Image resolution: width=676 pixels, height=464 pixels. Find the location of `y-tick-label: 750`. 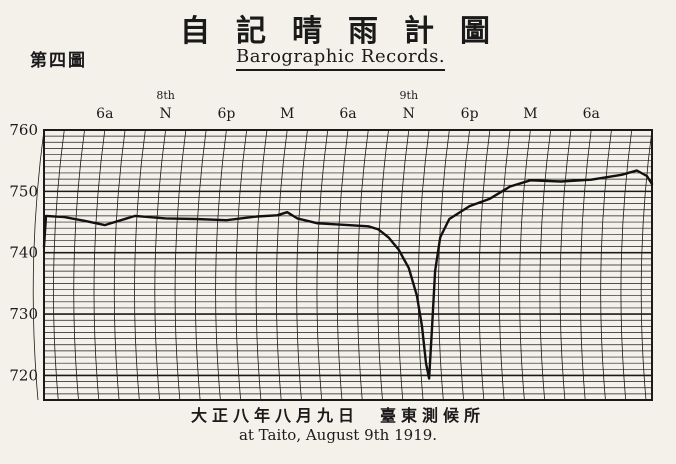

y-tick-label: 750 is located at coordinates (23, 191).